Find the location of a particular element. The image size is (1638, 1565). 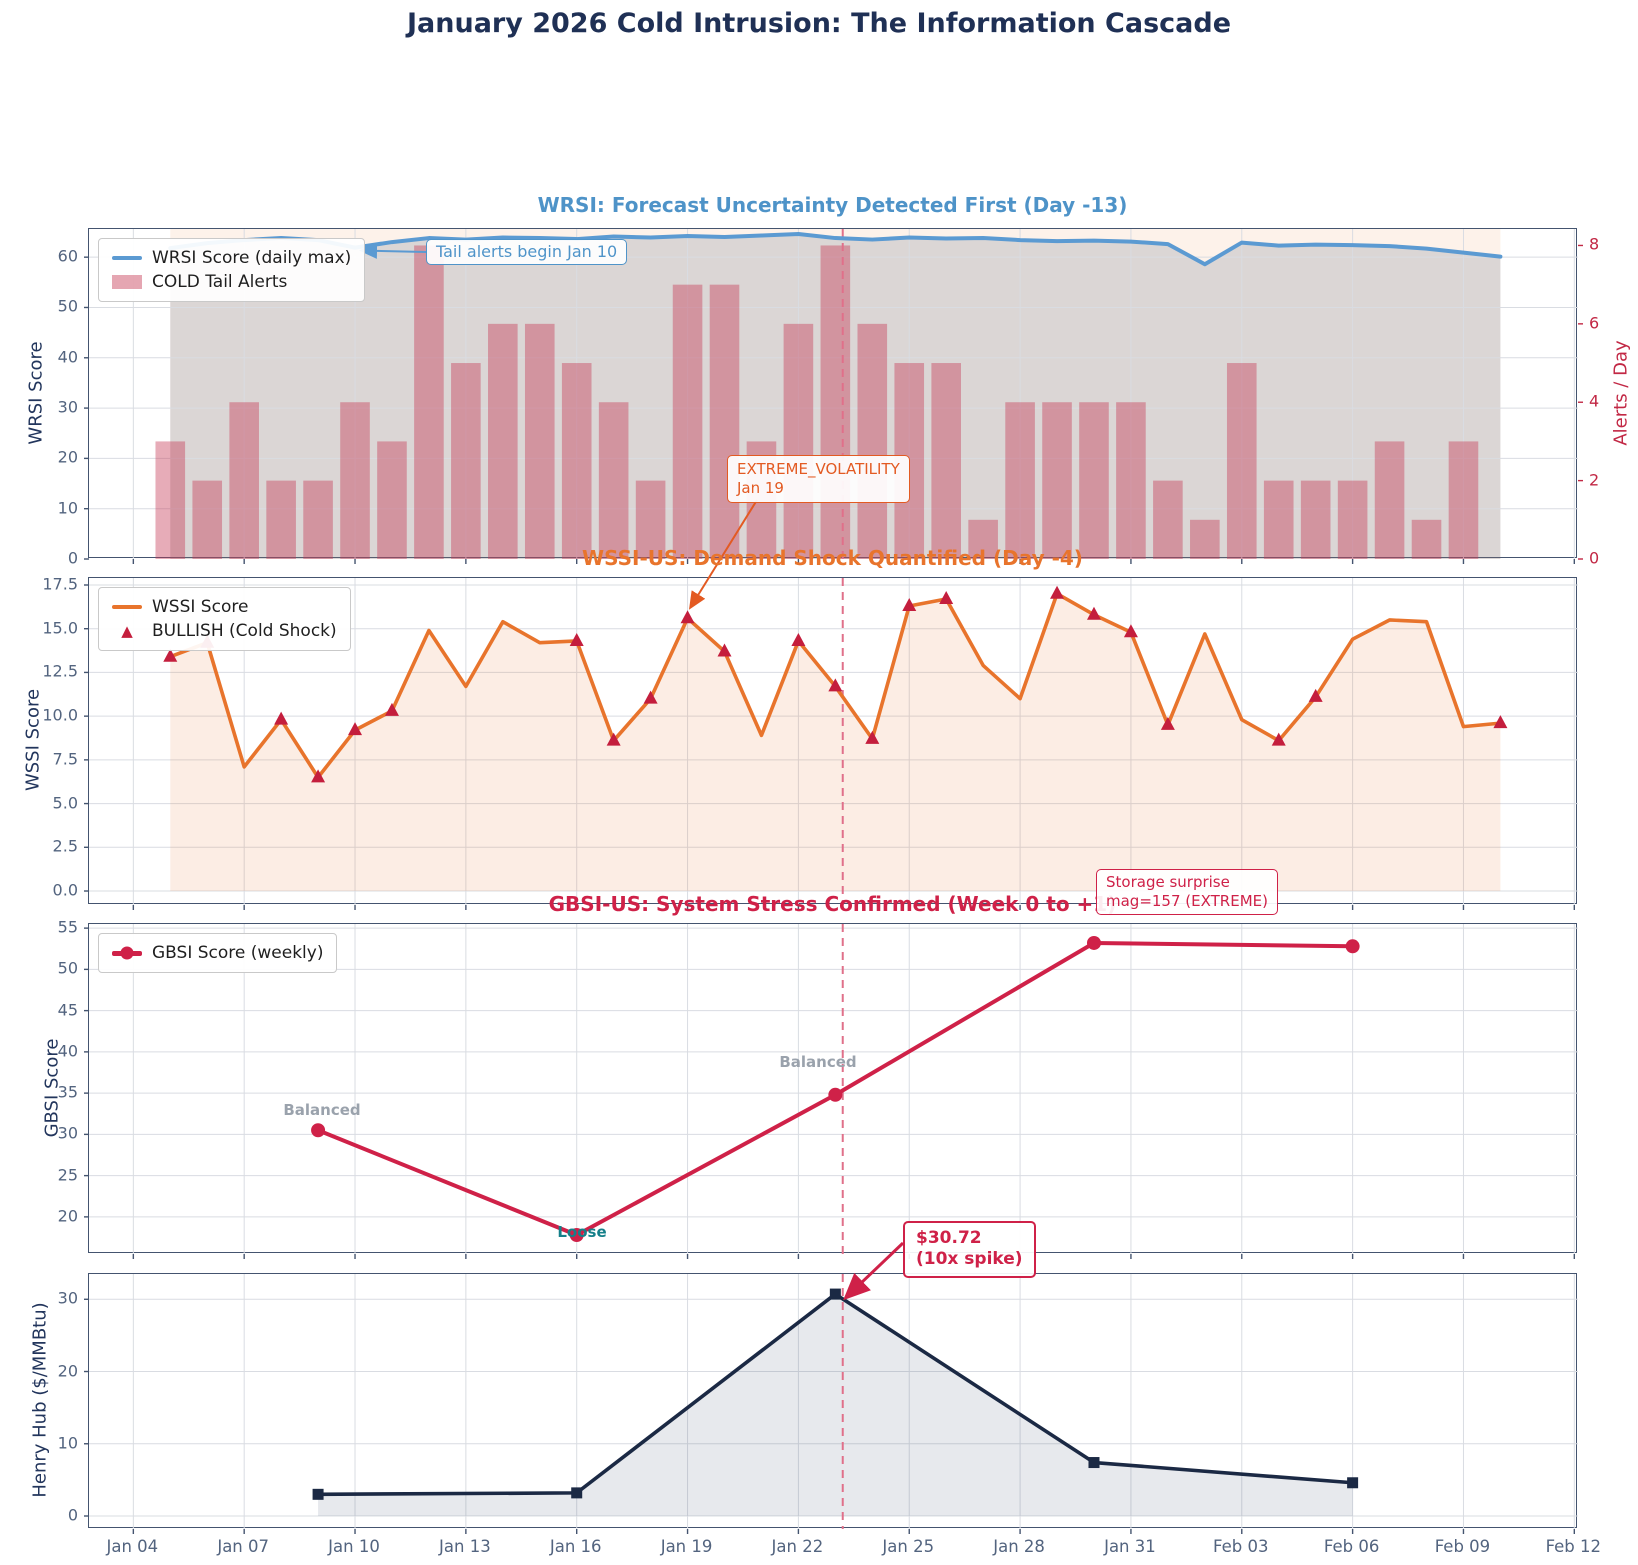

wrsi-y-tick-label: 0 is located at coordinates (72, 558).